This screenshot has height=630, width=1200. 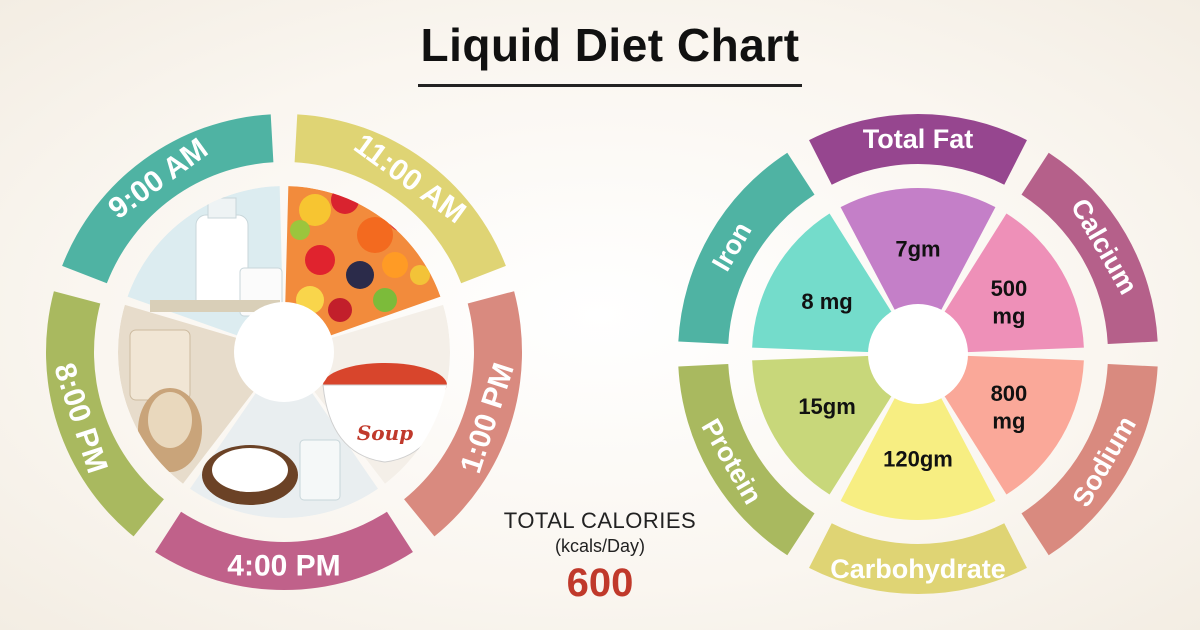 What do you see at coordinates (600, 583) in the screenshot?
I see `calories-value: 600` at bounding box center [600, 583].